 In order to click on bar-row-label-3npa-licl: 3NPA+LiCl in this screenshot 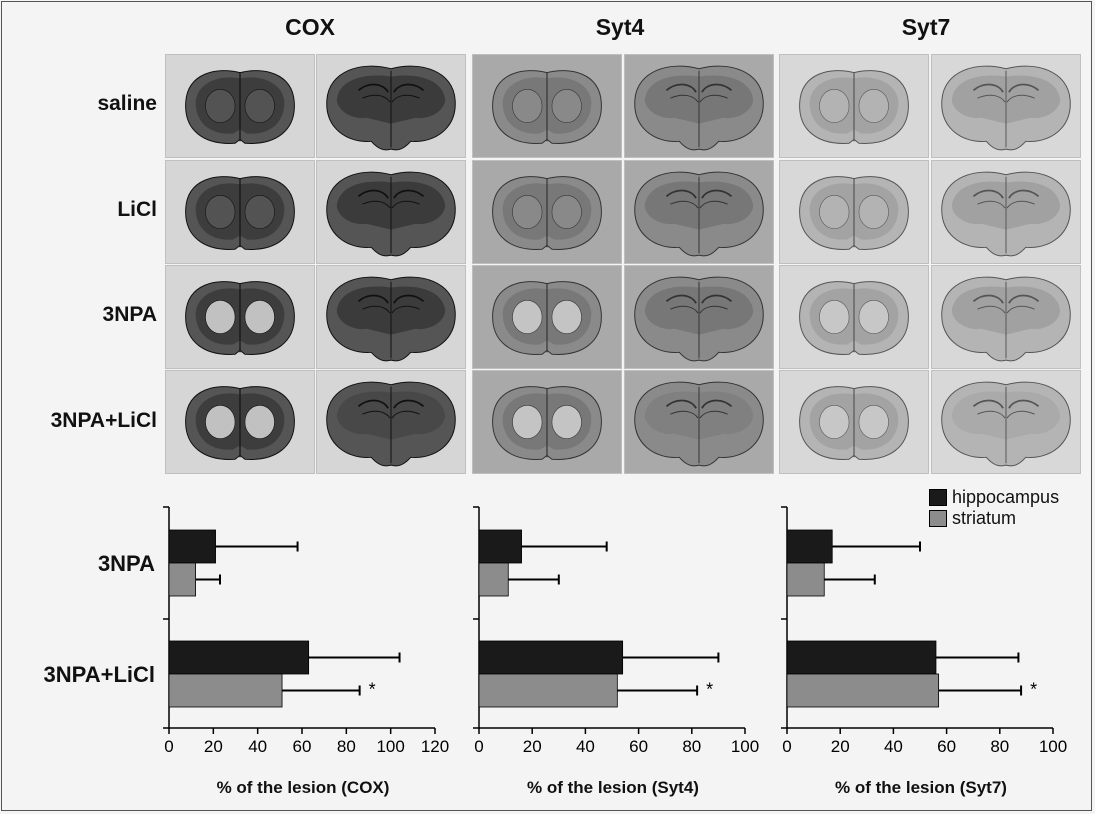, I will do `click(99, 674)`.